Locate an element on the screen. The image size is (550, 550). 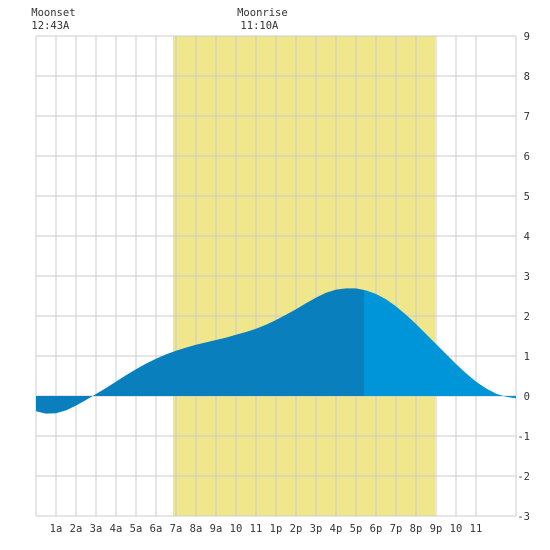
moonrise-time: 11:10A is located at coordinates (259, 26).